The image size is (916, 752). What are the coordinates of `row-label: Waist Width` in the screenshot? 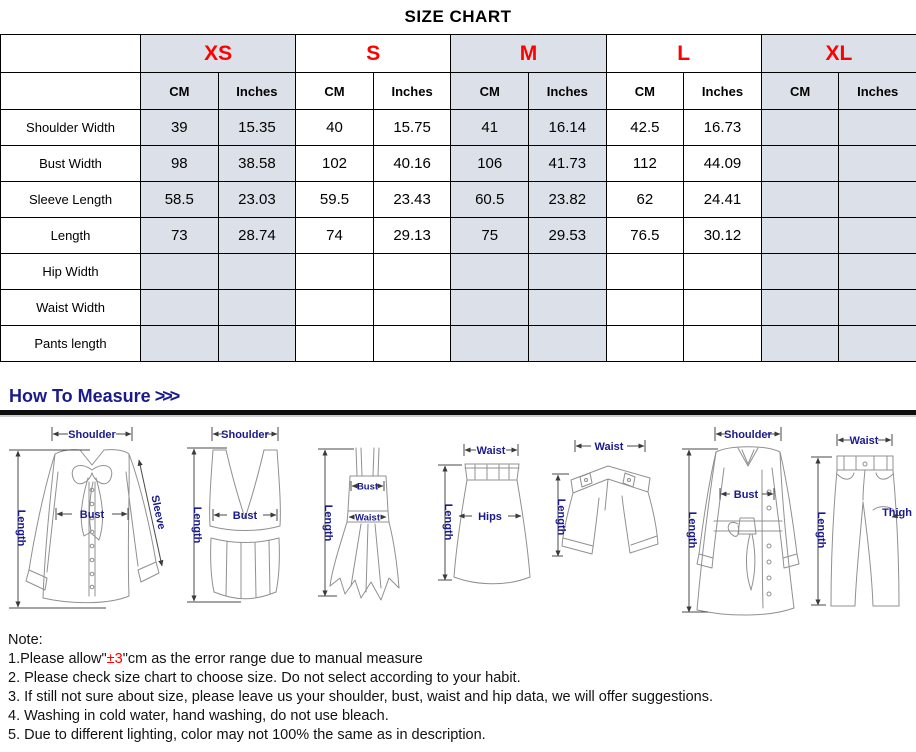 It's located at (70, 307).